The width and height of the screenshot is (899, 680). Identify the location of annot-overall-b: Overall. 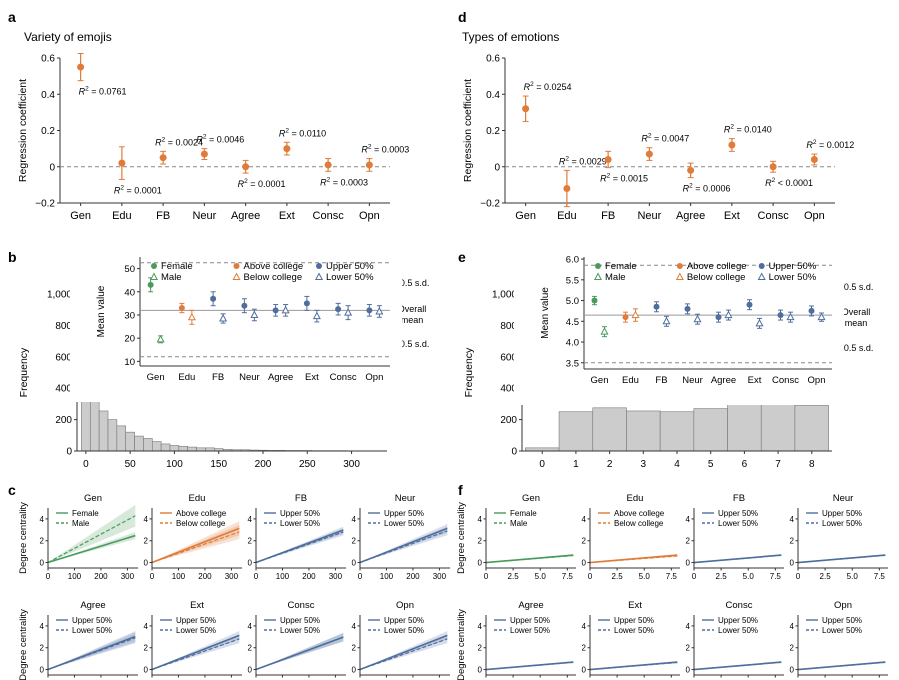
(412, 309).